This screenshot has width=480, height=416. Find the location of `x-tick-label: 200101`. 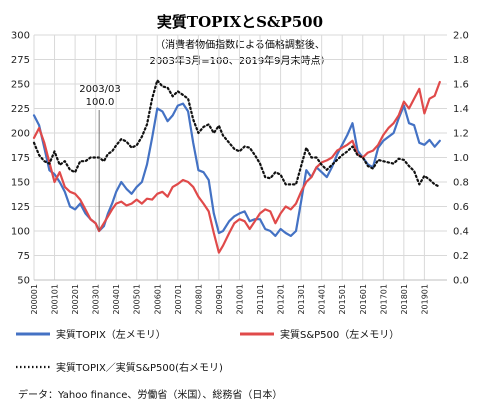

x-tick-label: 200101 is located at coordinates (55, 299).